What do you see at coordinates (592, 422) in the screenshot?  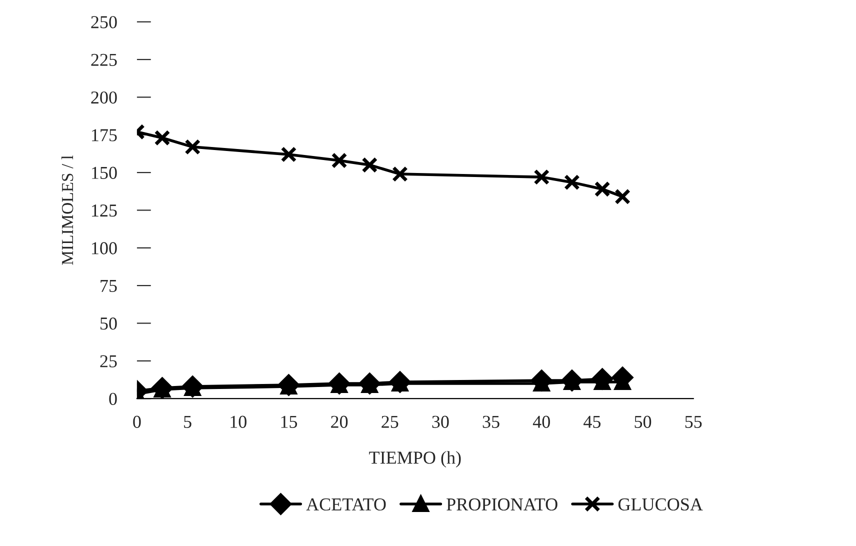 I see `x-tick-label: 45` at bounding box center [592, 422].